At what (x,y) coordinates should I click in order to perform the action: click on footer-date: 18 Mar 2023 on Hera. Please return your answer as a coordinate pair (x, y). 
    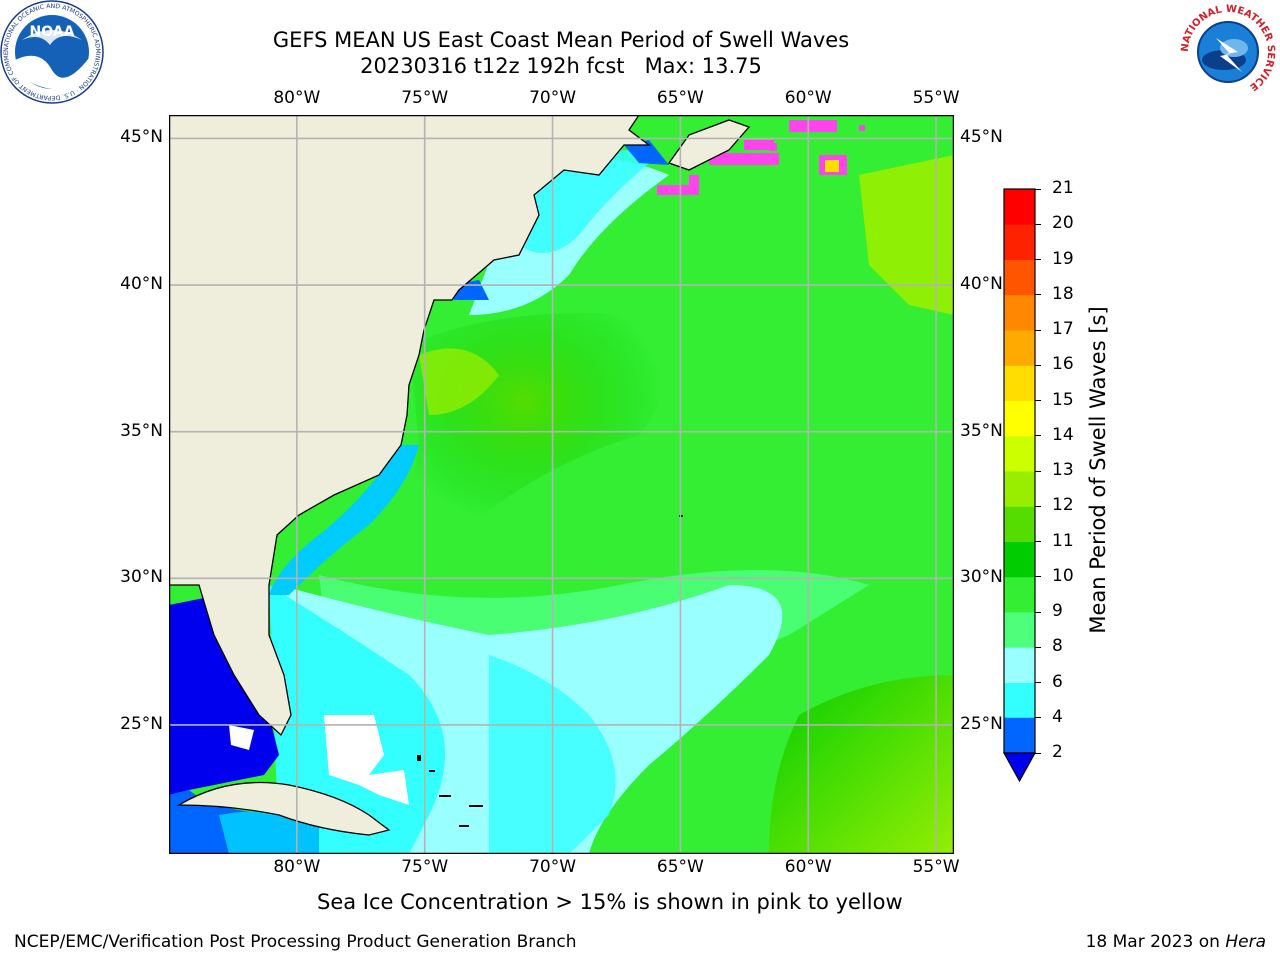
    Looking at the image, I should click on (1175, 942).